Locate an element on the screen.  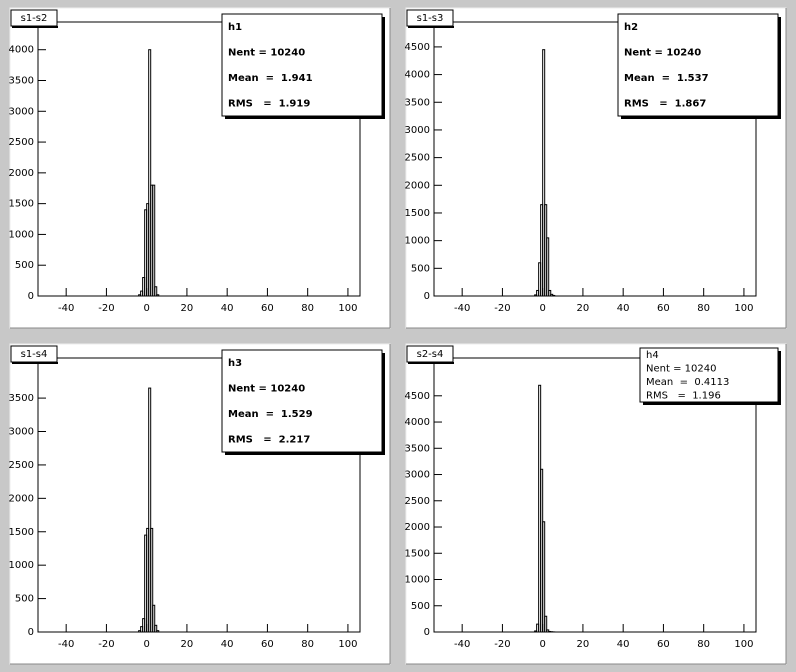
stats-mean: Mean = 1.529 is located at coordinates (270, 414).